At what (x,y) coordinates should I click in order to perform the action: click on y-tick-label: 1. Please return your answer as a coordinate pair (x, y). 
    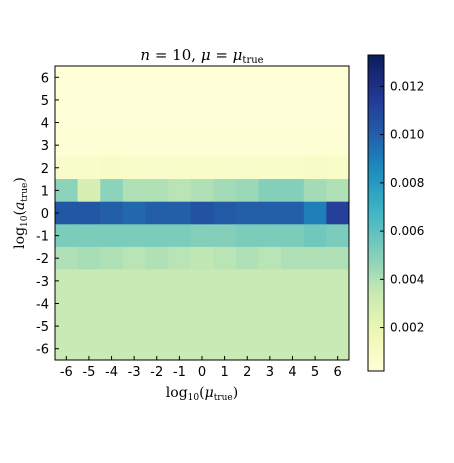
    Looking at the image, I should click on (45, 191).